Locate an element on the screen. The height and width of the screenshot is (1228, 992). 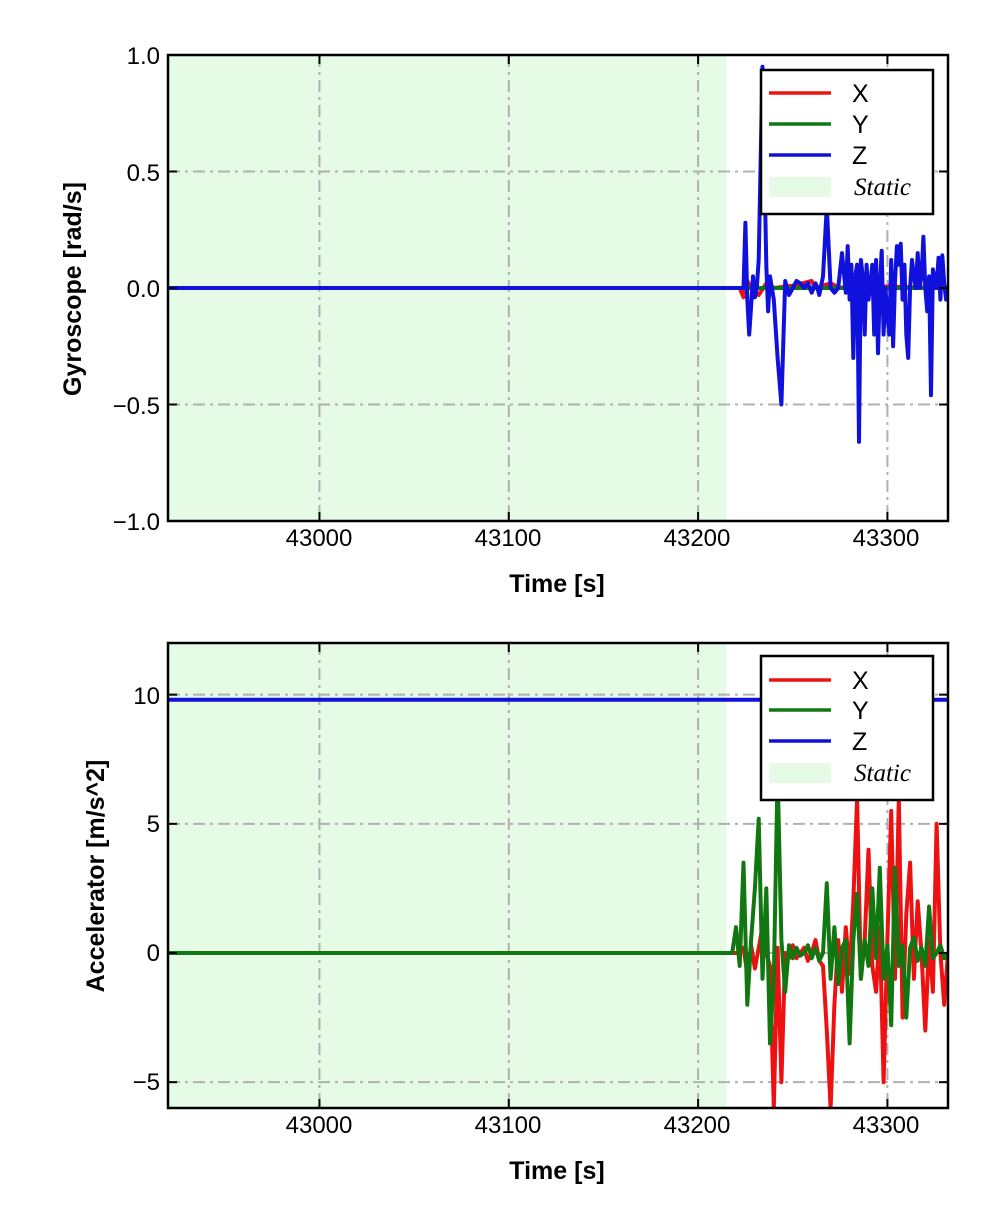
y-axis-label: Accelerator [m/s^2] is located at coordinates (96, 876).